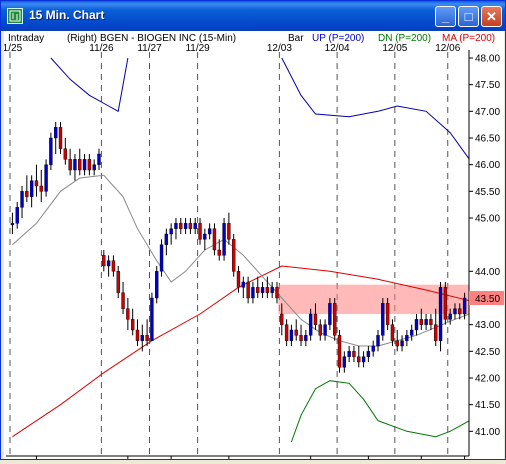 Image resolution: width=506 pixels, height=464 pixels. I want to click on date-label: 12/04, so click(337, 48).